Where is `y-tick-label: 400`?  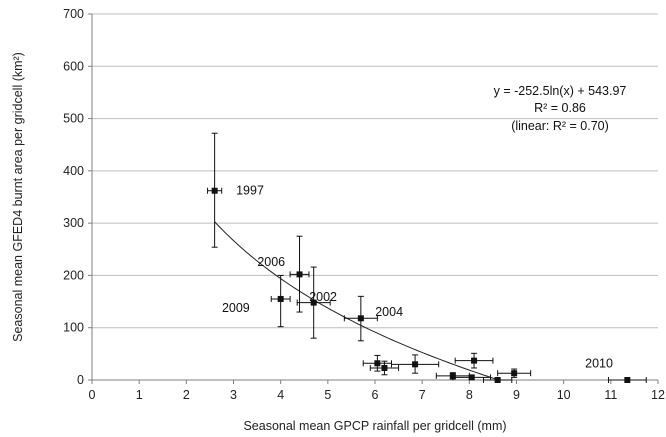
y-tick-label: 400 is located at coordinates (73, 171).